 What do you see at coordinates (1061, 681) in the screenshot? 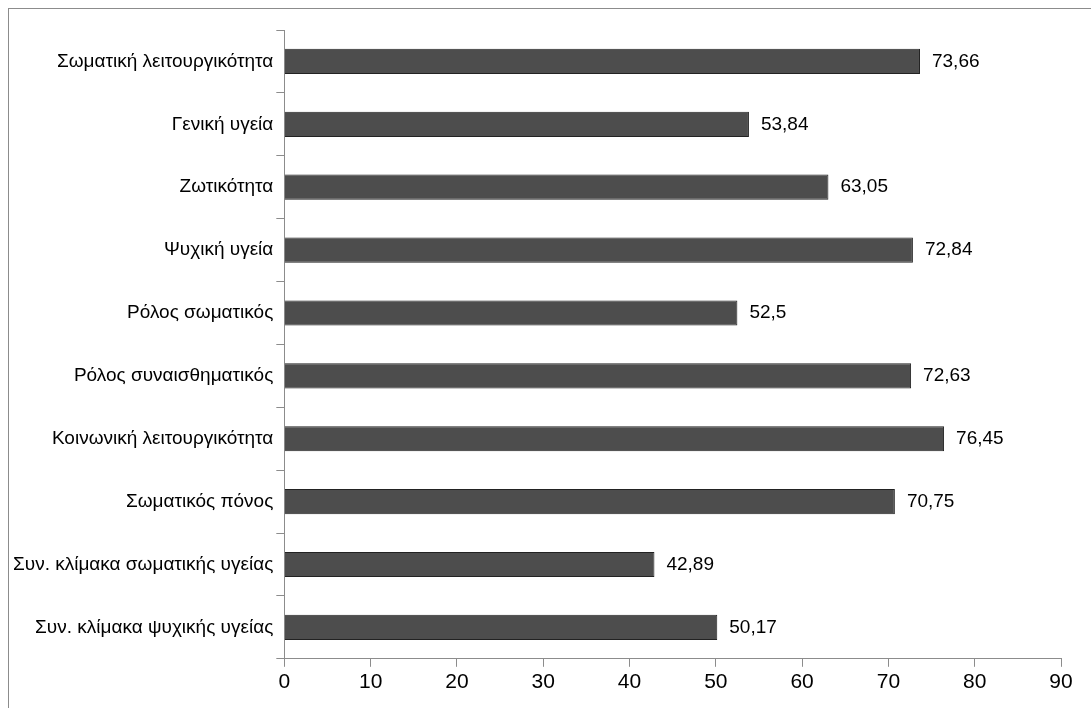
I see `x-tick-label: 90` at bounding box center [1061, 681].